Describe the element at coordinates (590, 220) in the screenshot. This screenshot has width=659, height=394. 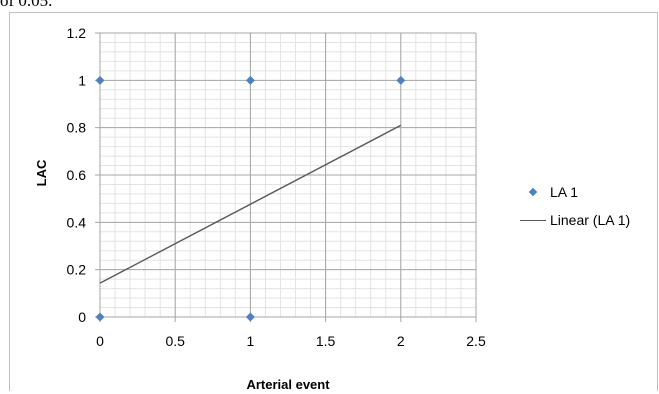
I see `legend-label-linear: Linear (LA 1)` at that location.